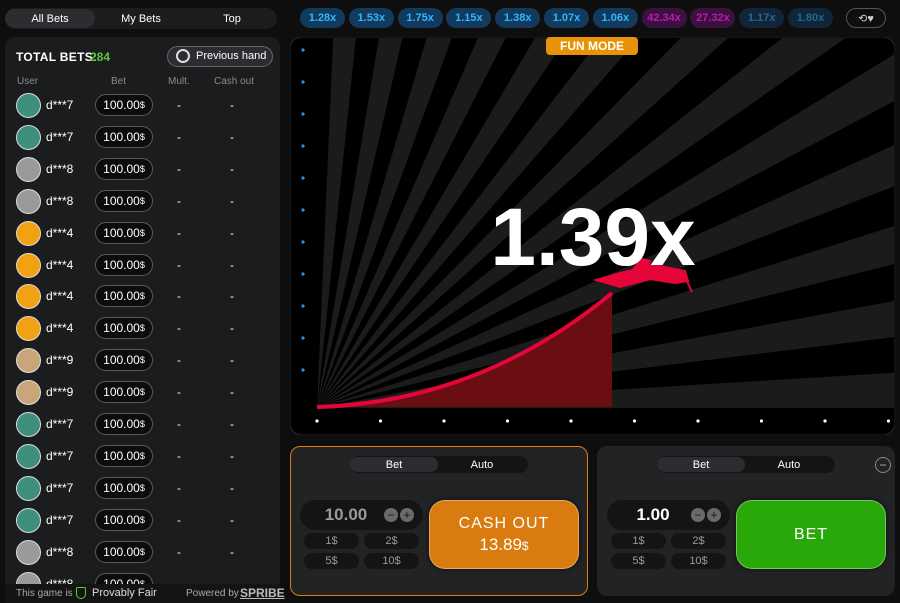  I want to click on column-header: Mult., so click(179, 81).